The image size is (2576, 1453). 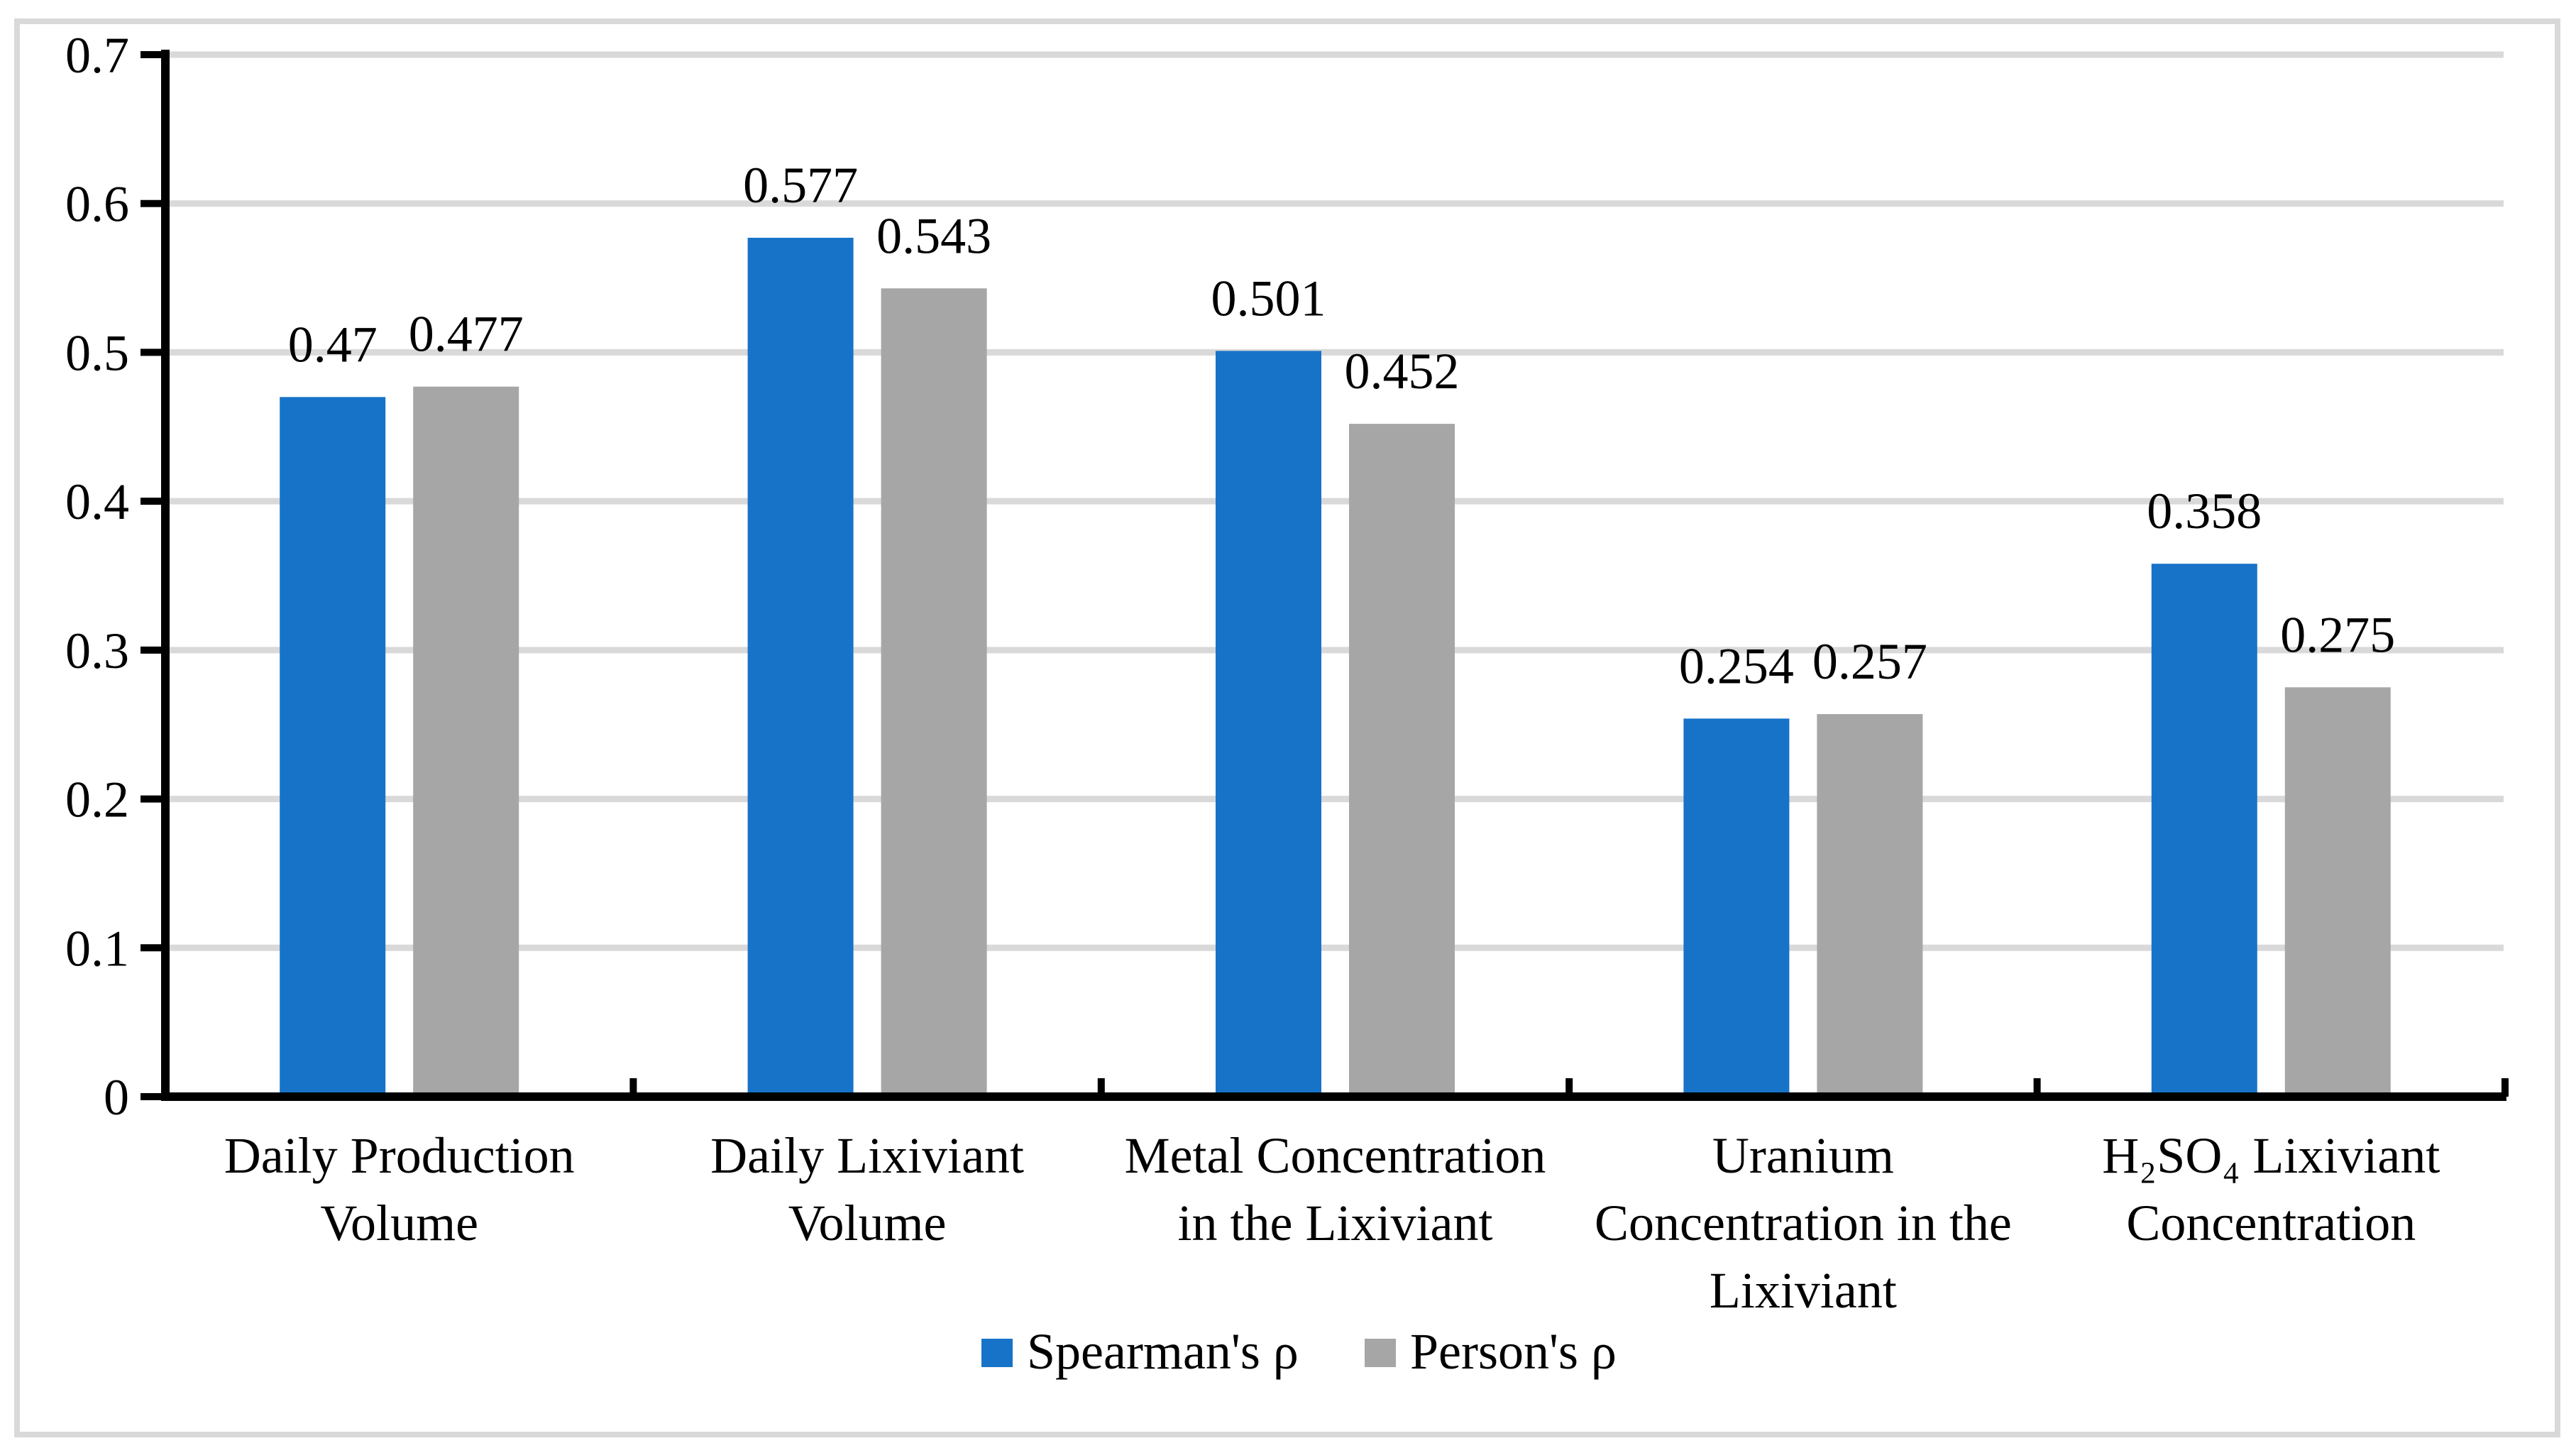 I want to click on data-label: 0.47, so click(x=333, y=344).